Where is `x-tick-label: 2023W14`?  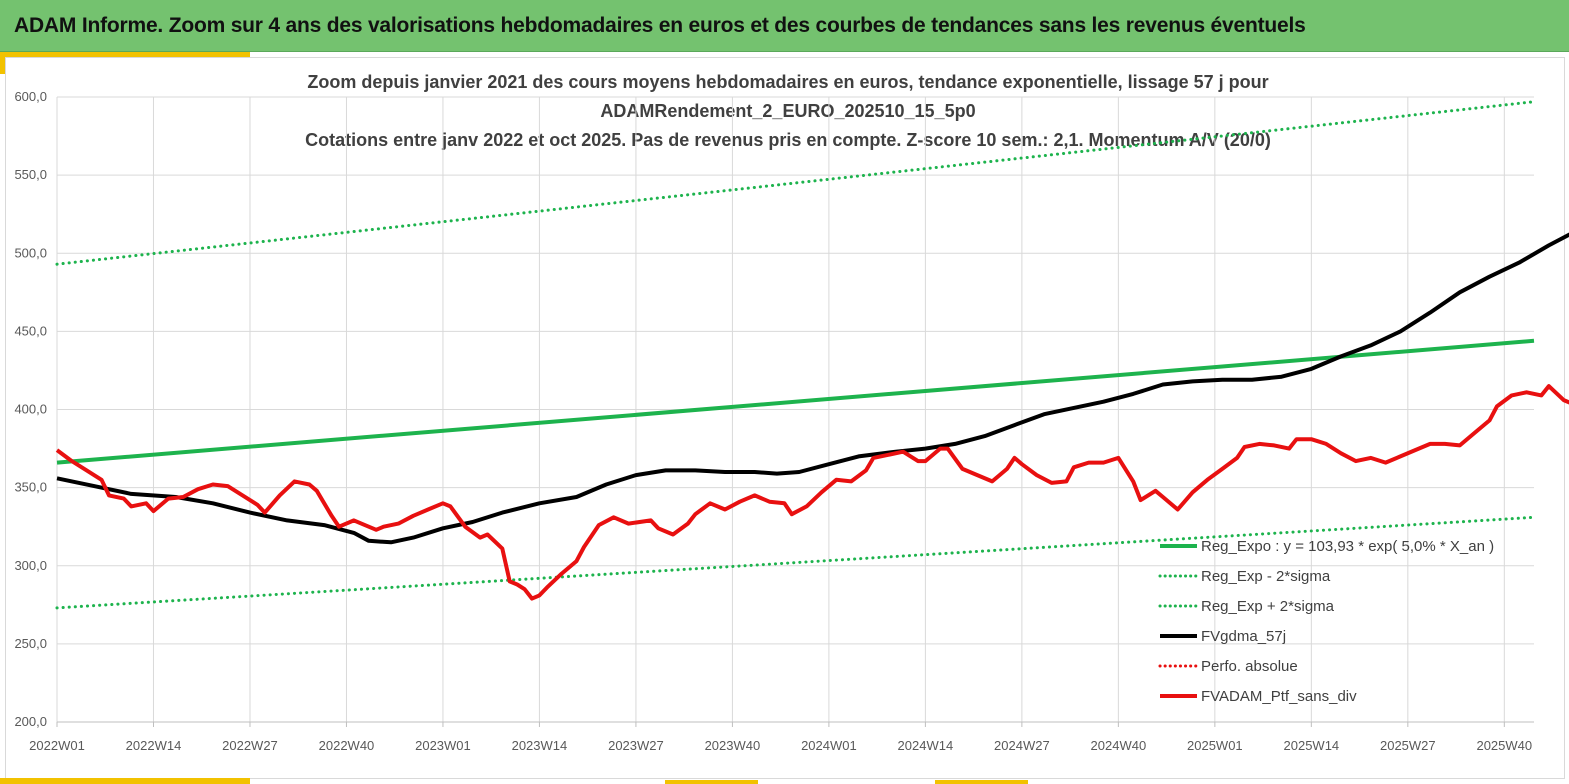 x-tick-label: 2023W14 is located at coordinates (540, 745).